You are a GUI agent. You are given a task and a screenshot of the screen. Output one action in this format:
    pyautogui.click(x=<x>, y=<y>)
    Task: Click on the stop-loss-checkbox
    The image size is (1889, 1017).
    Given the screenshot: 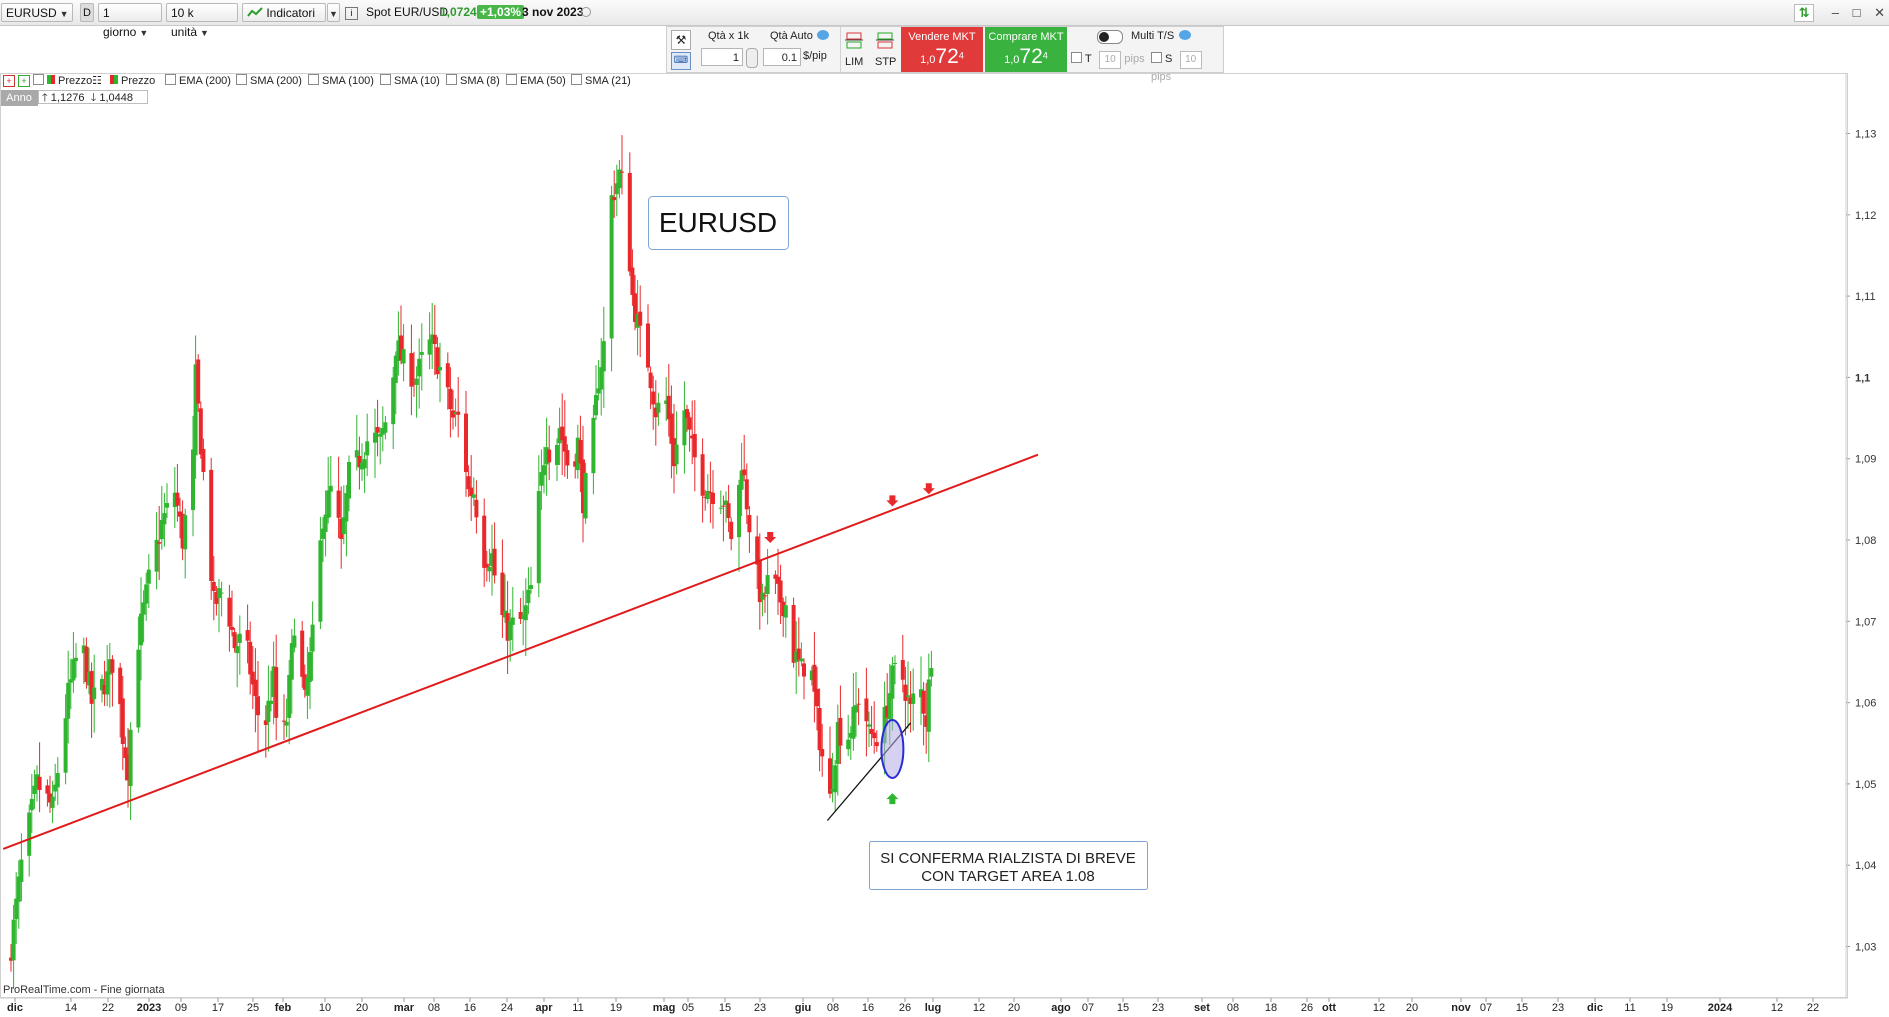 What is the action you would take?
    pyautogui.click(x=1156, y=57)
    